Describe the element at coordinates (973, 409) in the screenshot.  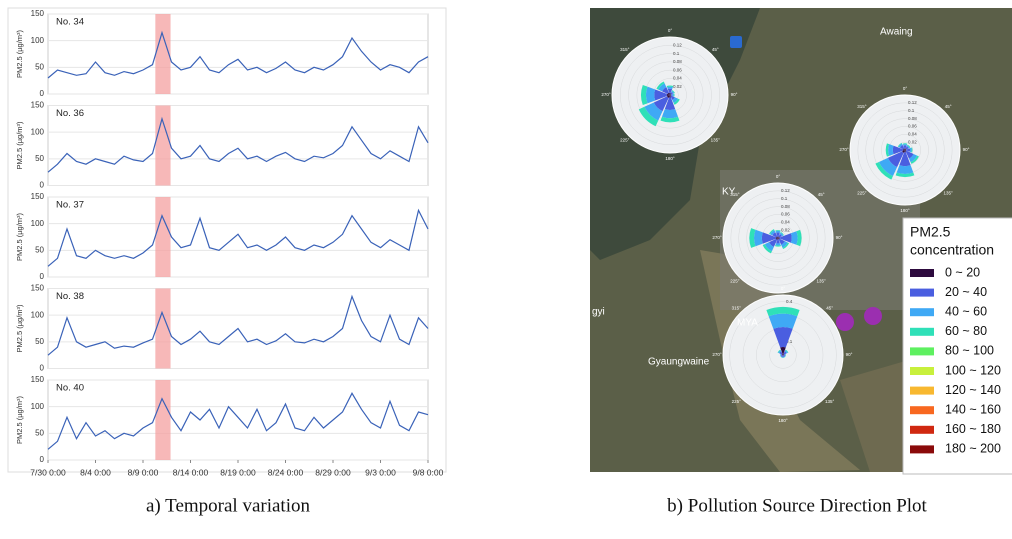
I see `legend-label: 140 ~ 160` at that location.